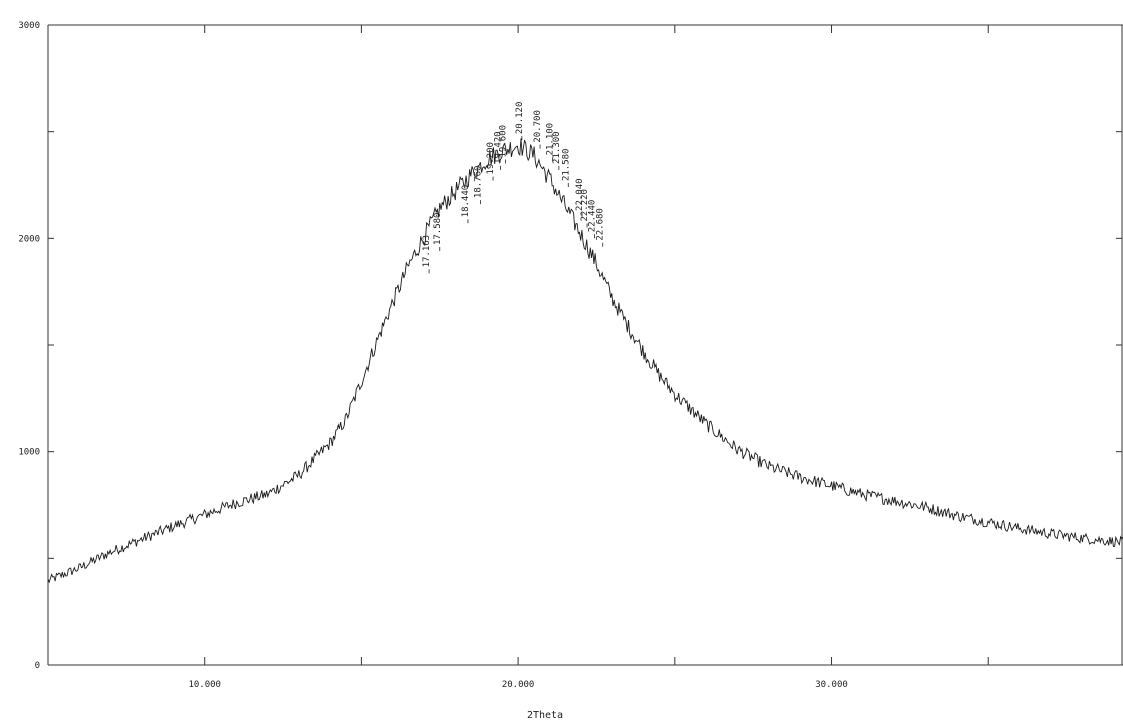 The height and width of the screenshot is (726, 1123). Describe the element at coordinates (551, 139) in the screenshot. I see `peak-label: 21.100` at that location.